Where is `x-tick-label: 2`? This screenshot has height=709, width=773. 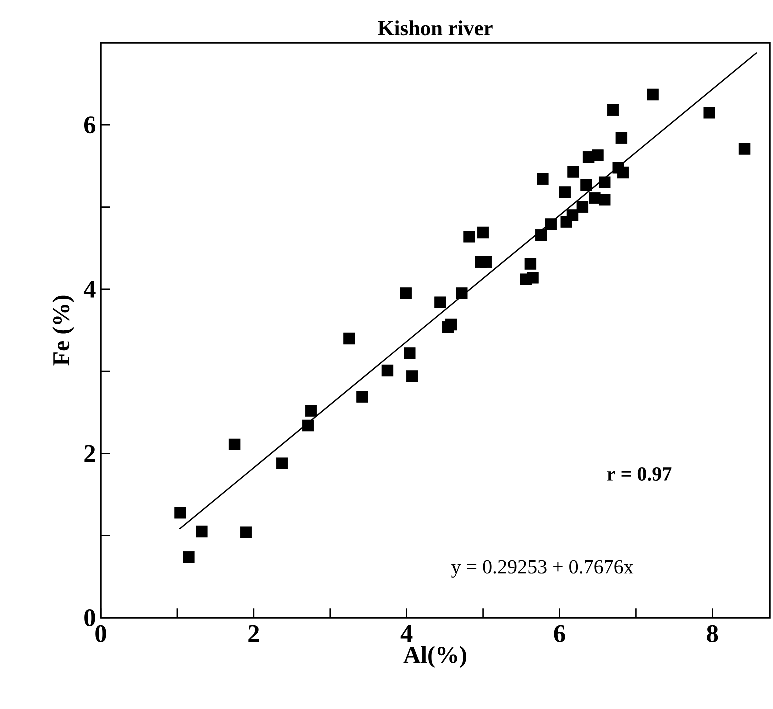 x-tick-label: 2 is located at coordinates (254, 633).